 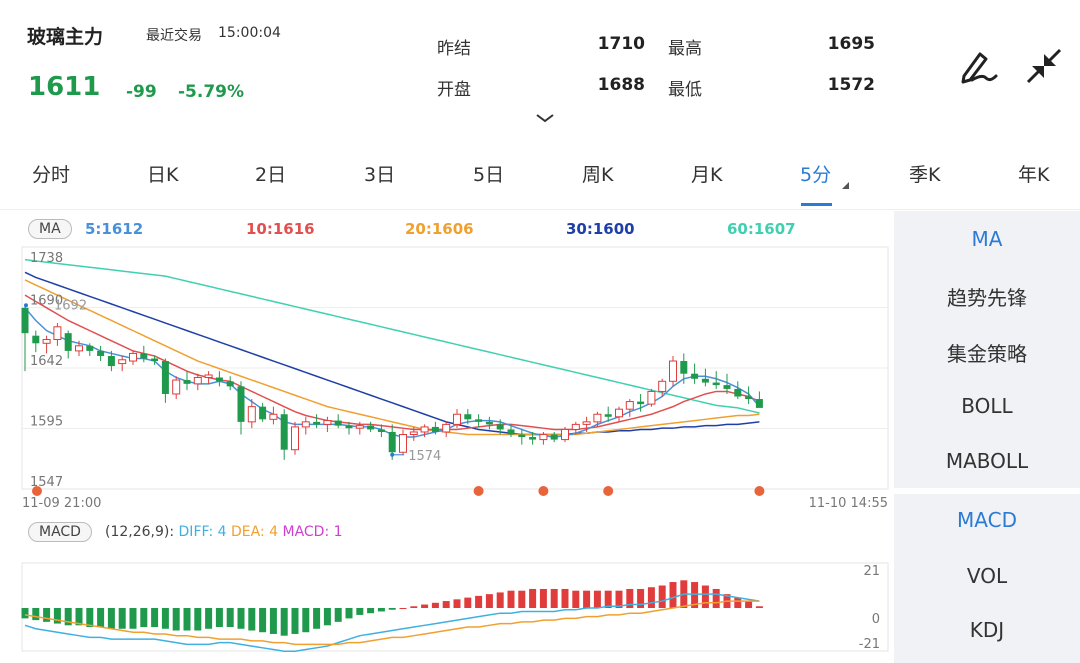 I want to click on macd-macd-value: MACD: 1, so click(x=312, y=532).